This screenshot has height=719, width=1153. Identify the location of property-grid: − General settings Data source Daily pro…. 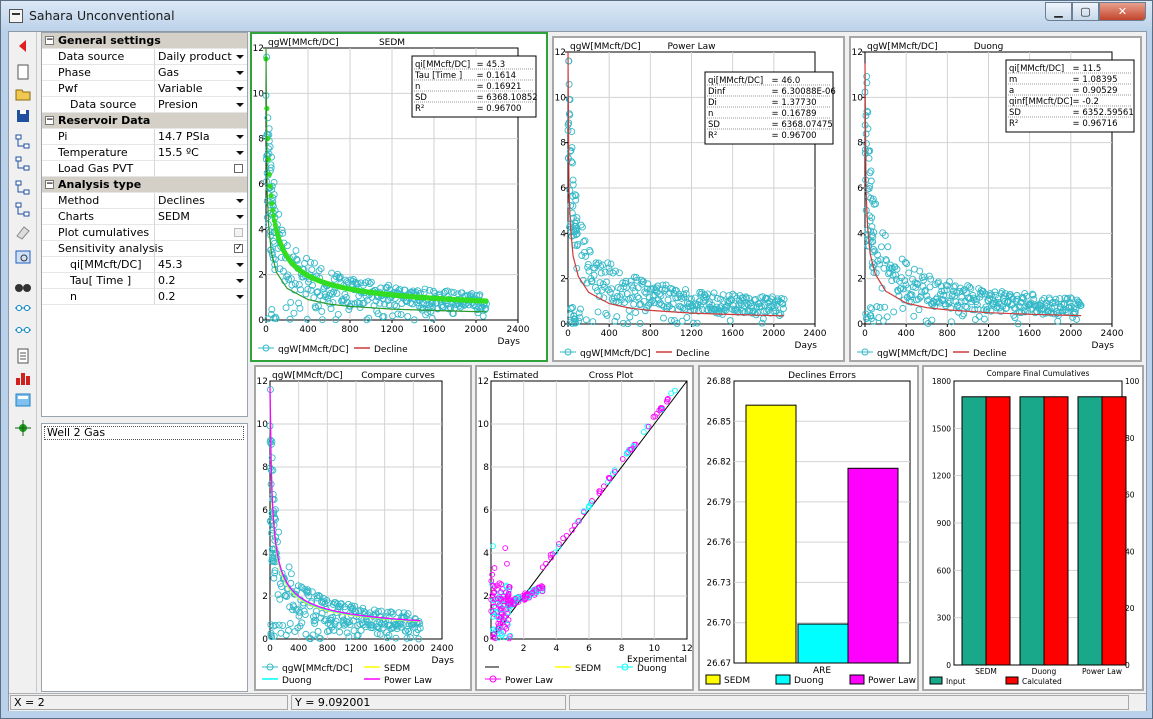
(144, 224).